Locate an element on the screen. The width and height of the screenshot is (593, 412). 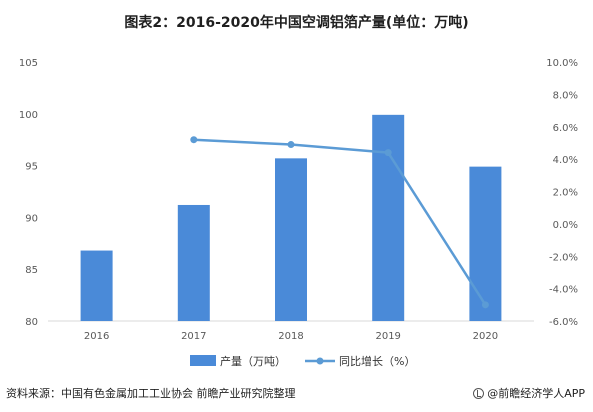
y-left-tick-label: 85 is located at coordinates (31, 270).